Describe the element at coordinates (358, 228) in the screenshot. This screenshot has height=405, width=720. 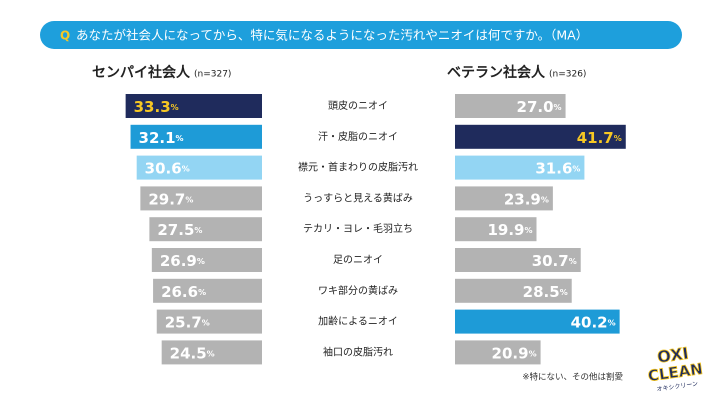
I see `category-label: テカリ・ヨレ・毛羽立ち` at that location.